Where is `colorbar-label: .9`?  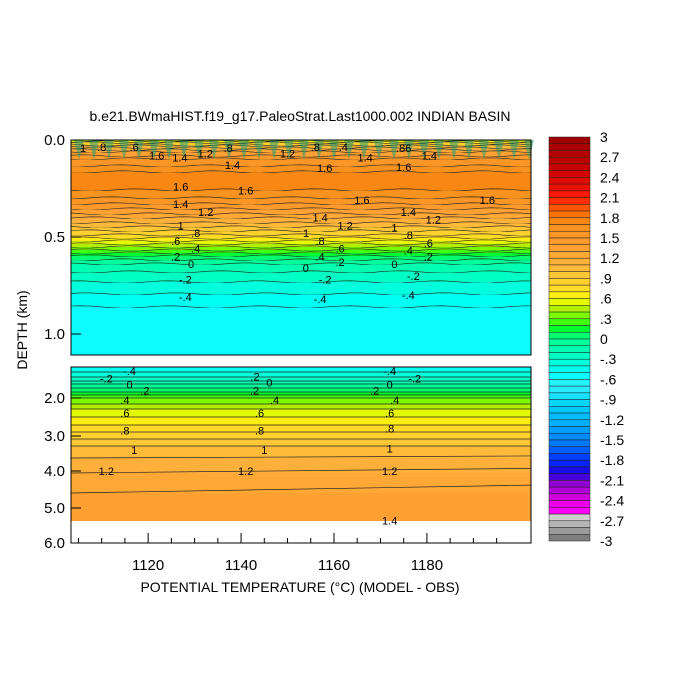
colorbar-label: .9 is located at coordinates (606, 278).